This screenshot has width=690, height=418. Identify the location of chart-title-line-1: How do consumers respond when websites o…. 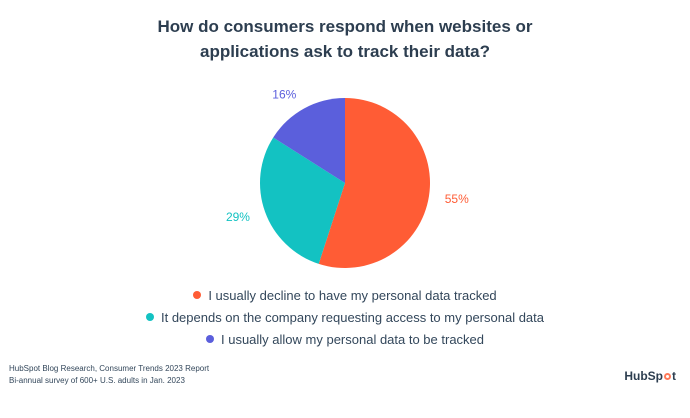
(345, 26).